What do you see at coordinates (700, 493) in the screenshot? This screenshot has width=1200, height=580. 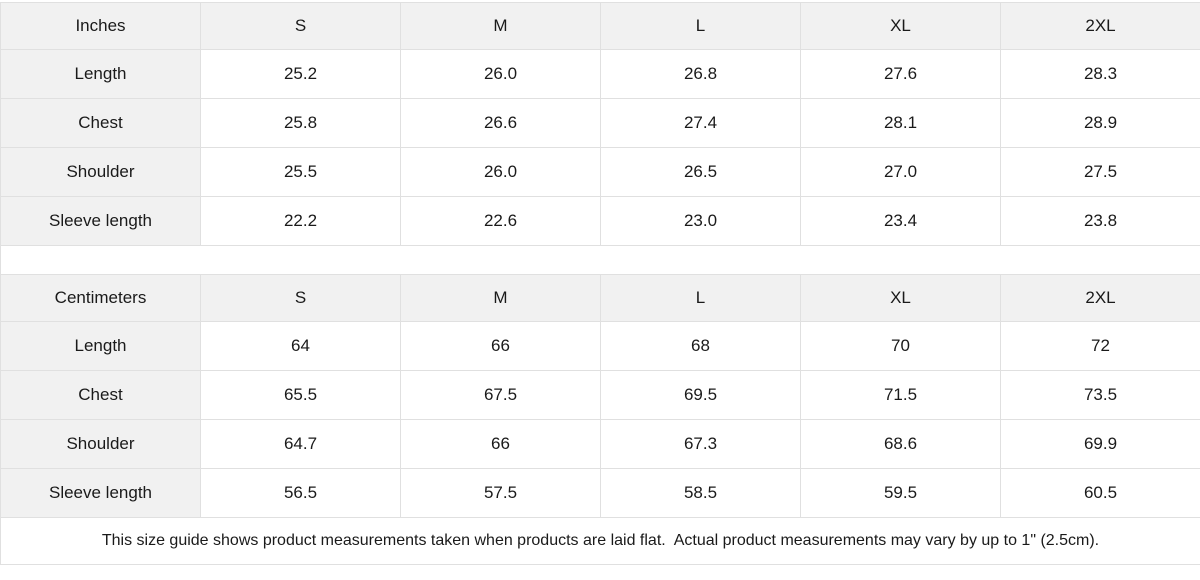 I see `measurement-value: 58.5` at bounding box center [700, 493].